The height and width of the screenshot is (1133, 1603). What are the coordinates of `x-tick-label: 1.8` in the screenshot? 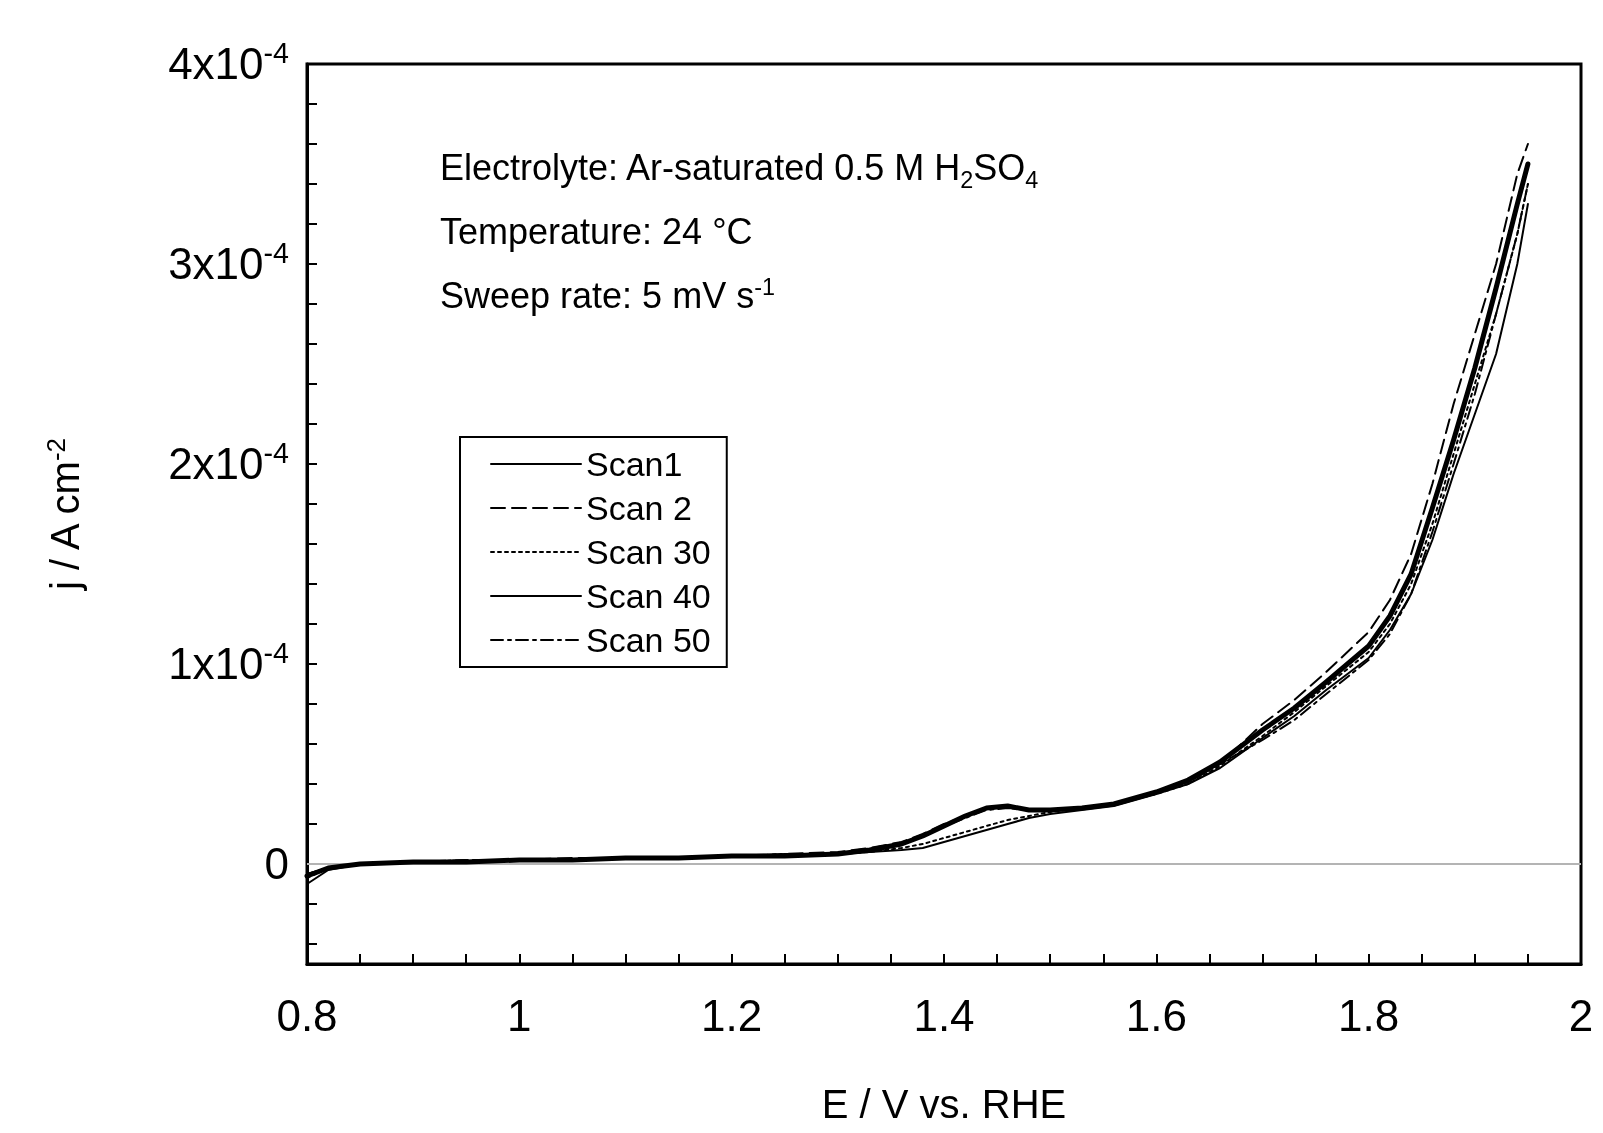 It's located at (1369, 1015).